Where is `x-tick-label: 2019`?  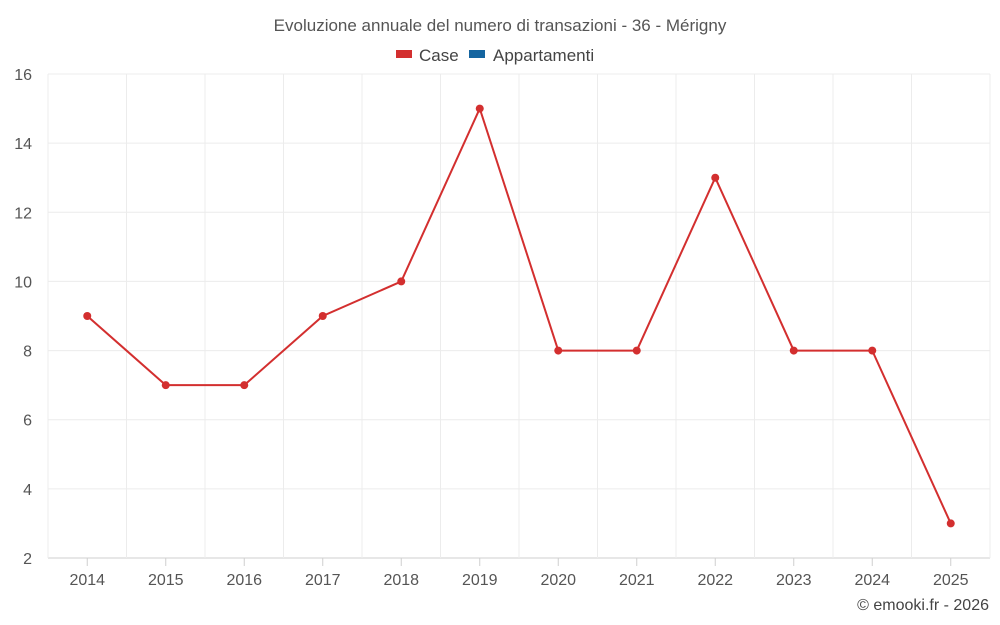 x-tick-label: 2019 is located at coordinates (480, 580).